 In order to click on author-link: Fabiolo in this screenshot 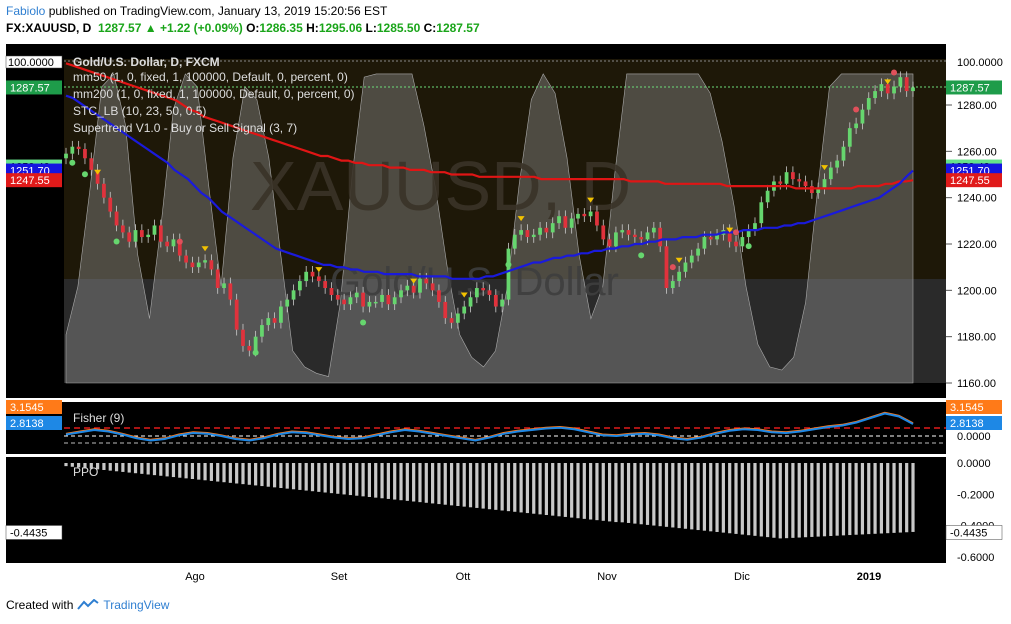, I will do `click(26, 11)`.